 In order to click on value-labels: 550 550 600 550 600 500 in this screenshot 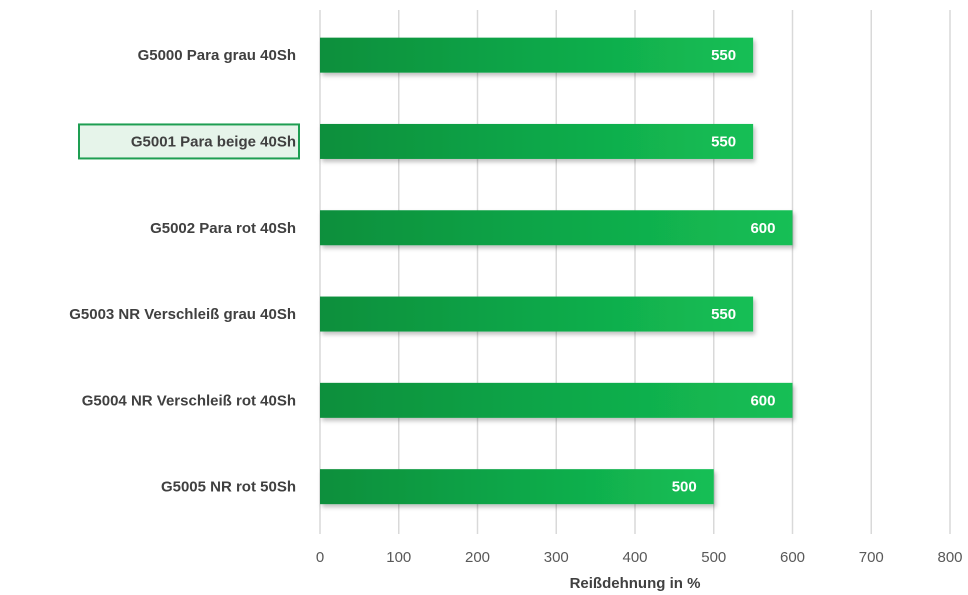, I will do `click(724, 271)`.